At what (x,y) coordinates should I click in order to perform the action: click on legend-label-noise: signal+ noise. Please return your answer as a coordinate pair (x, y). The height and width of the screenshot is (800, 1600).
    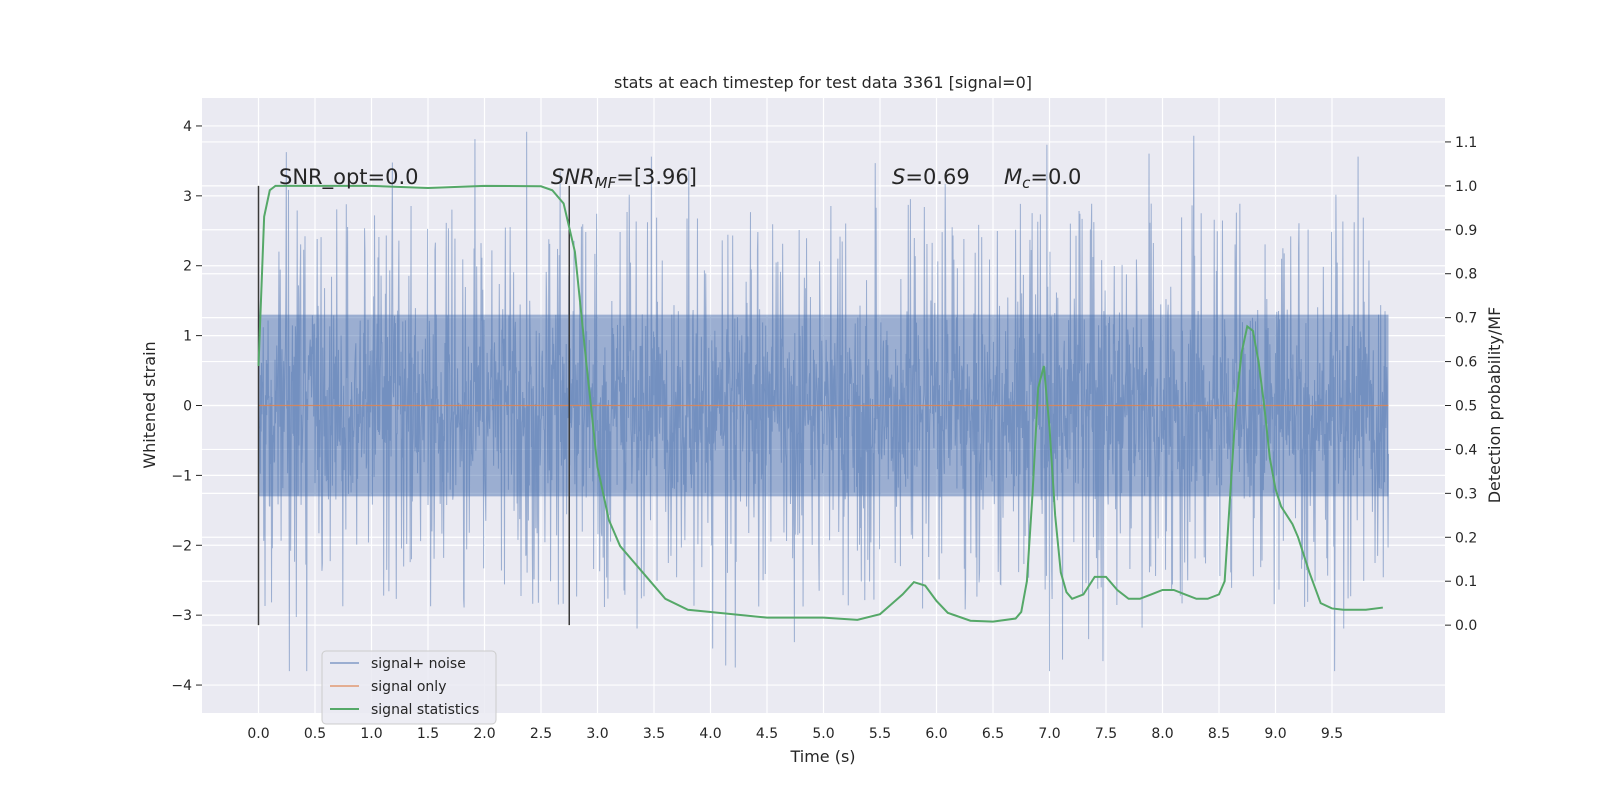
    Looking at the image, I should click on (418, 664).